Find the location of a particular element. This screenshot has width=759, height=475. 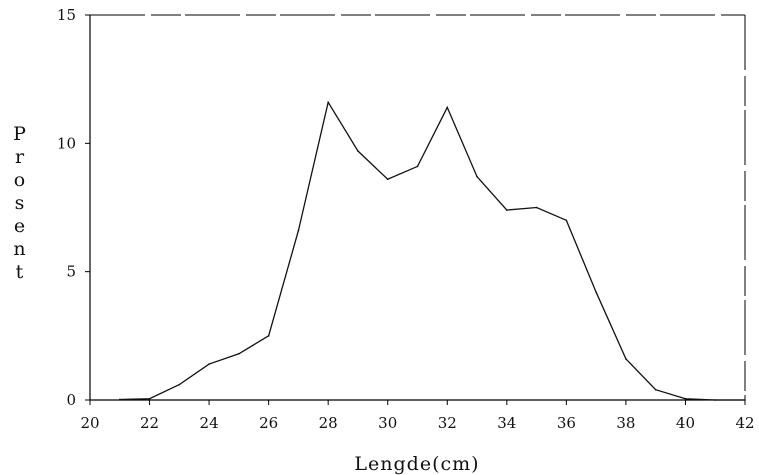

x-tick-label: 38 is located at coordinates (625, 423).